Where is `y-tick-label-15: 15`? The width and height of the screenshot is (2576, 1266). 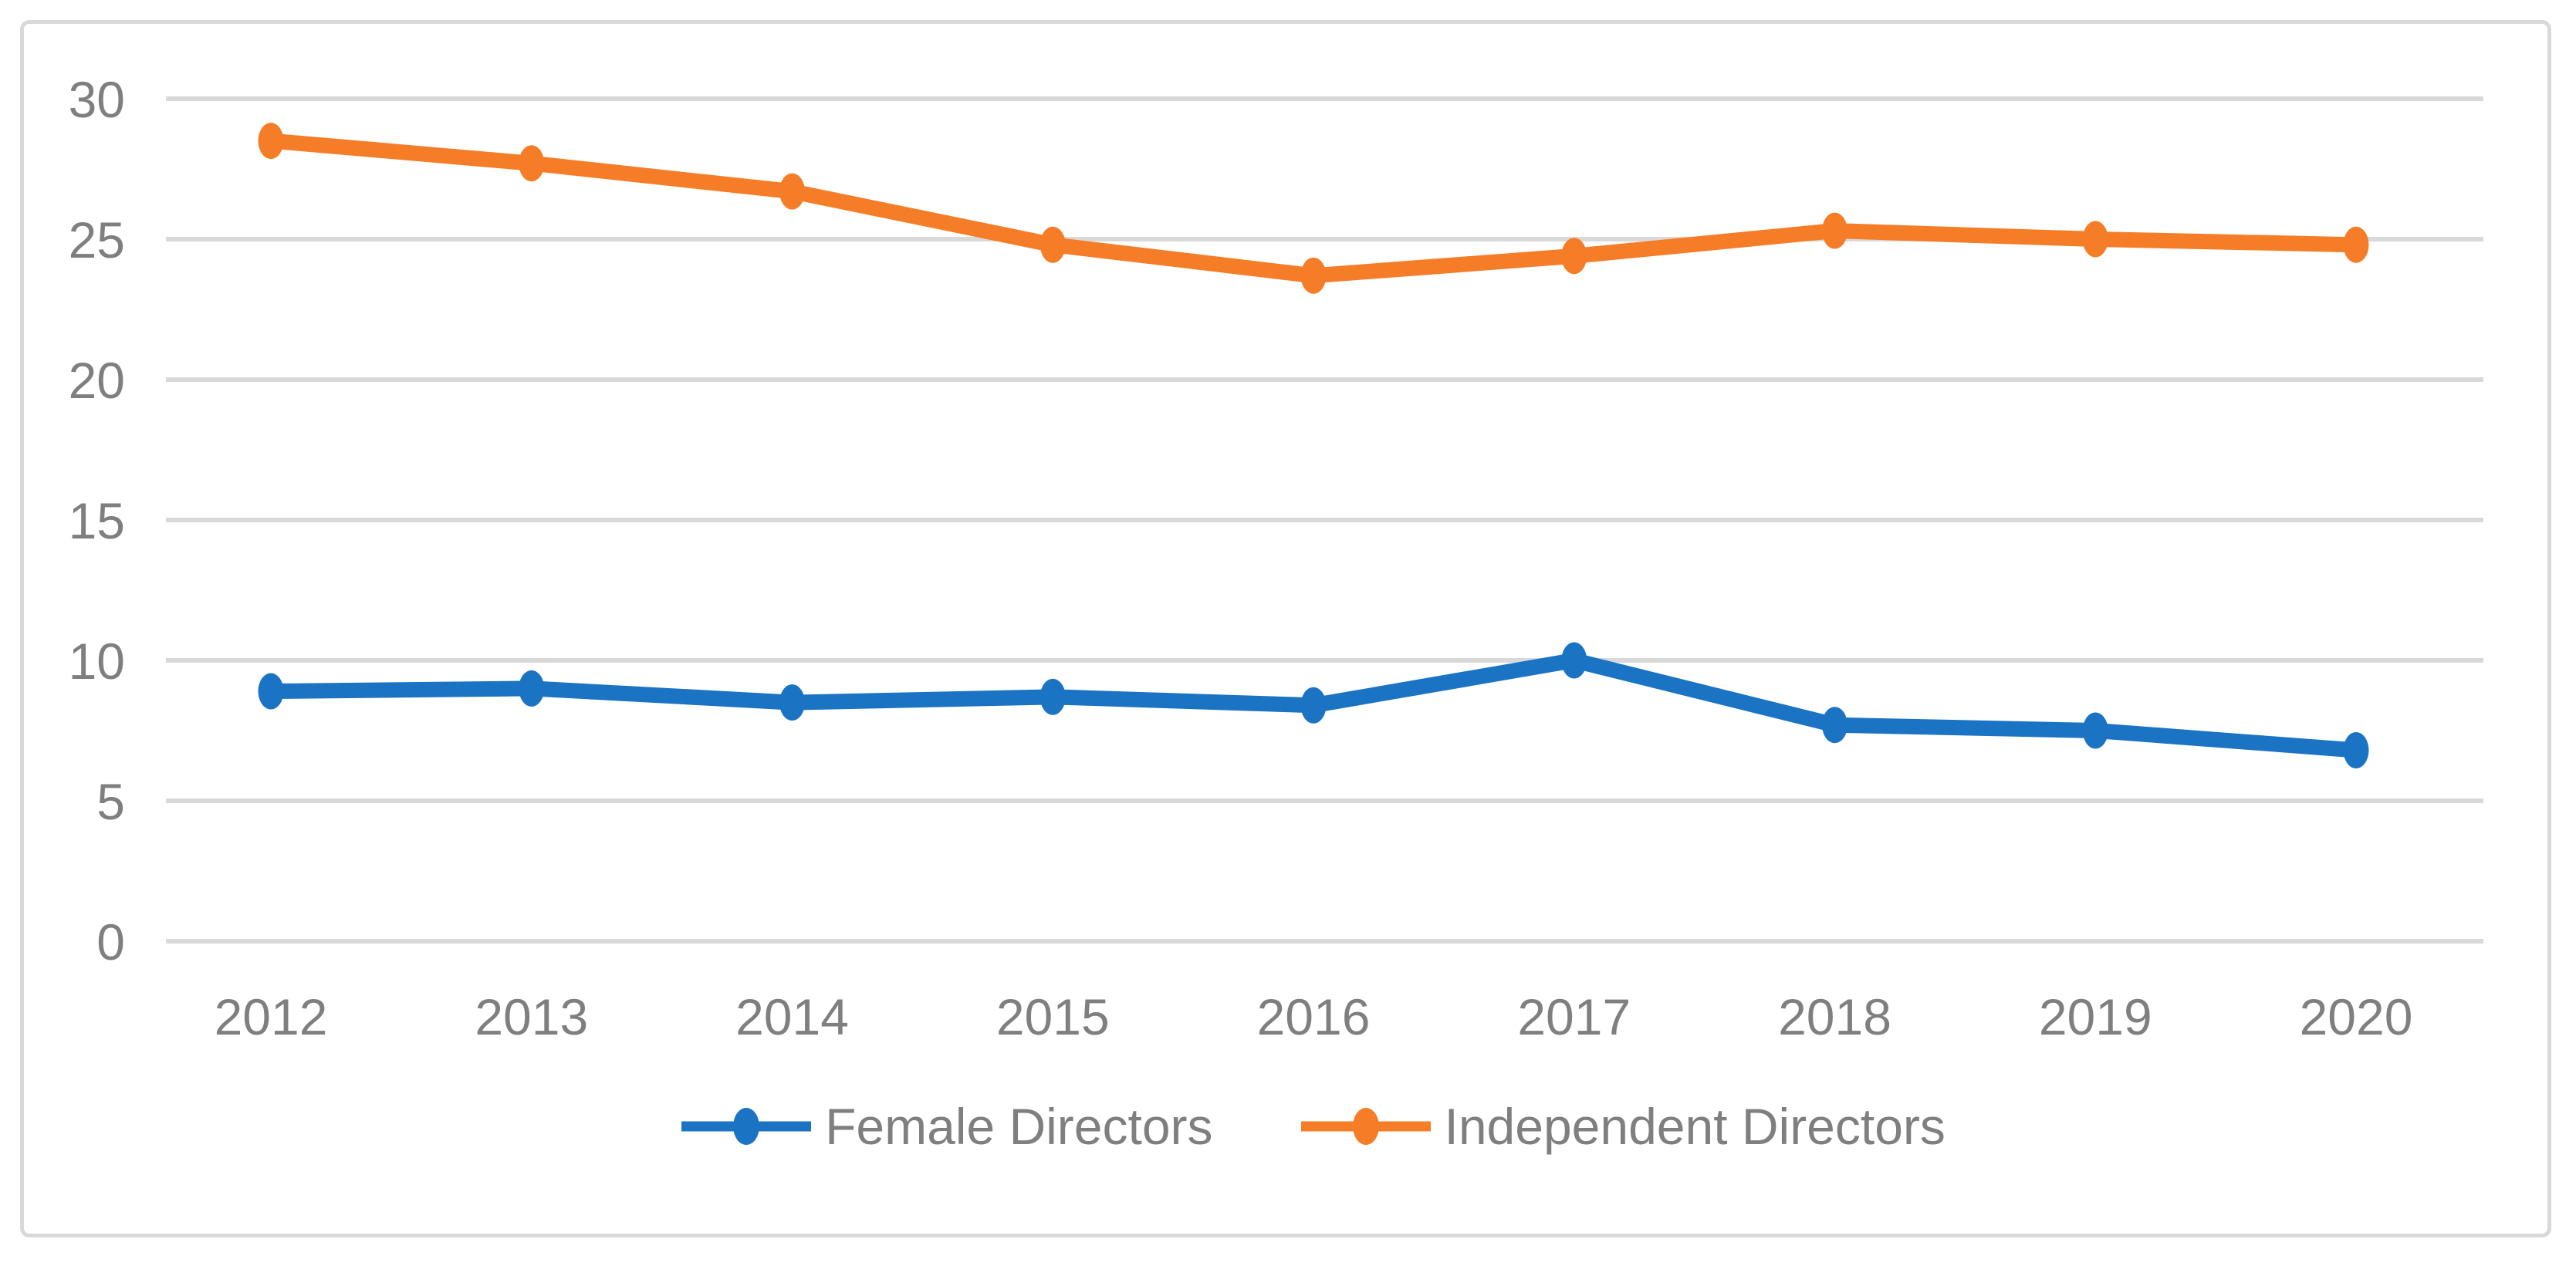
y-tick-label-15: 15 is located at coordinates (97, 520).